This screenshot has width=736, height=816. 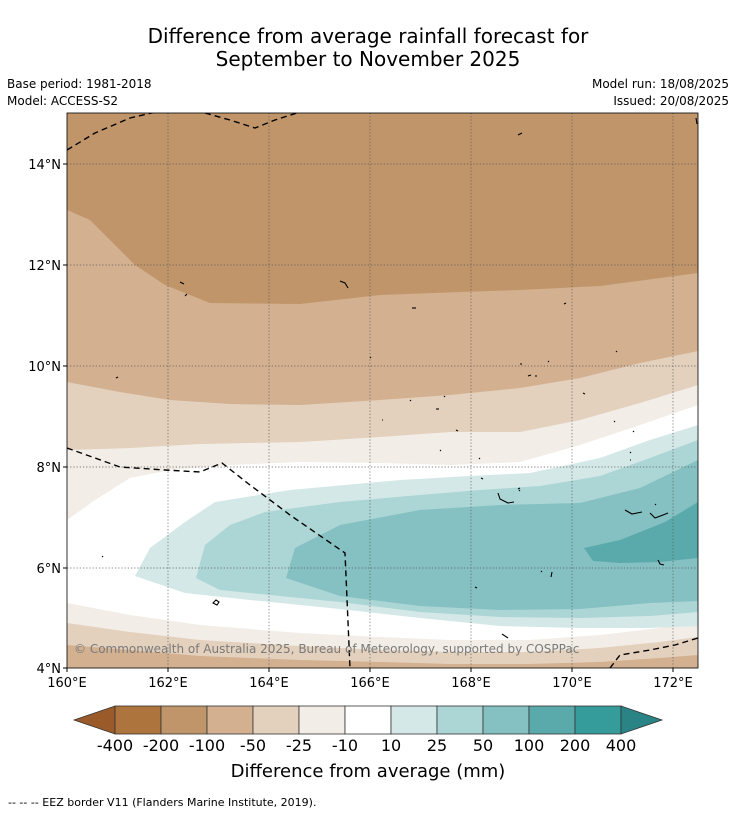 I want to click on colorbar-label: -400, so click(x=115, y=745).